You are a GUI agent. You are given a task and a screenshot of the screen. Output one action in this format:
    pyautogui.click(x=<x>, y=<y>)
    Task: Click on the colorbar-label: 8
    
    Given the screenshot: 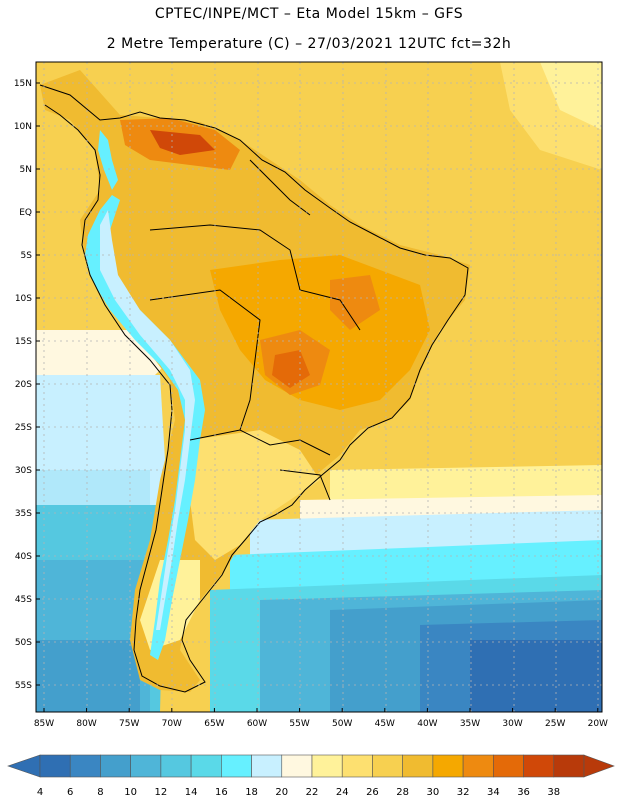 What is the action you would take?
    pyautogui.click(x=100, y=792)
    